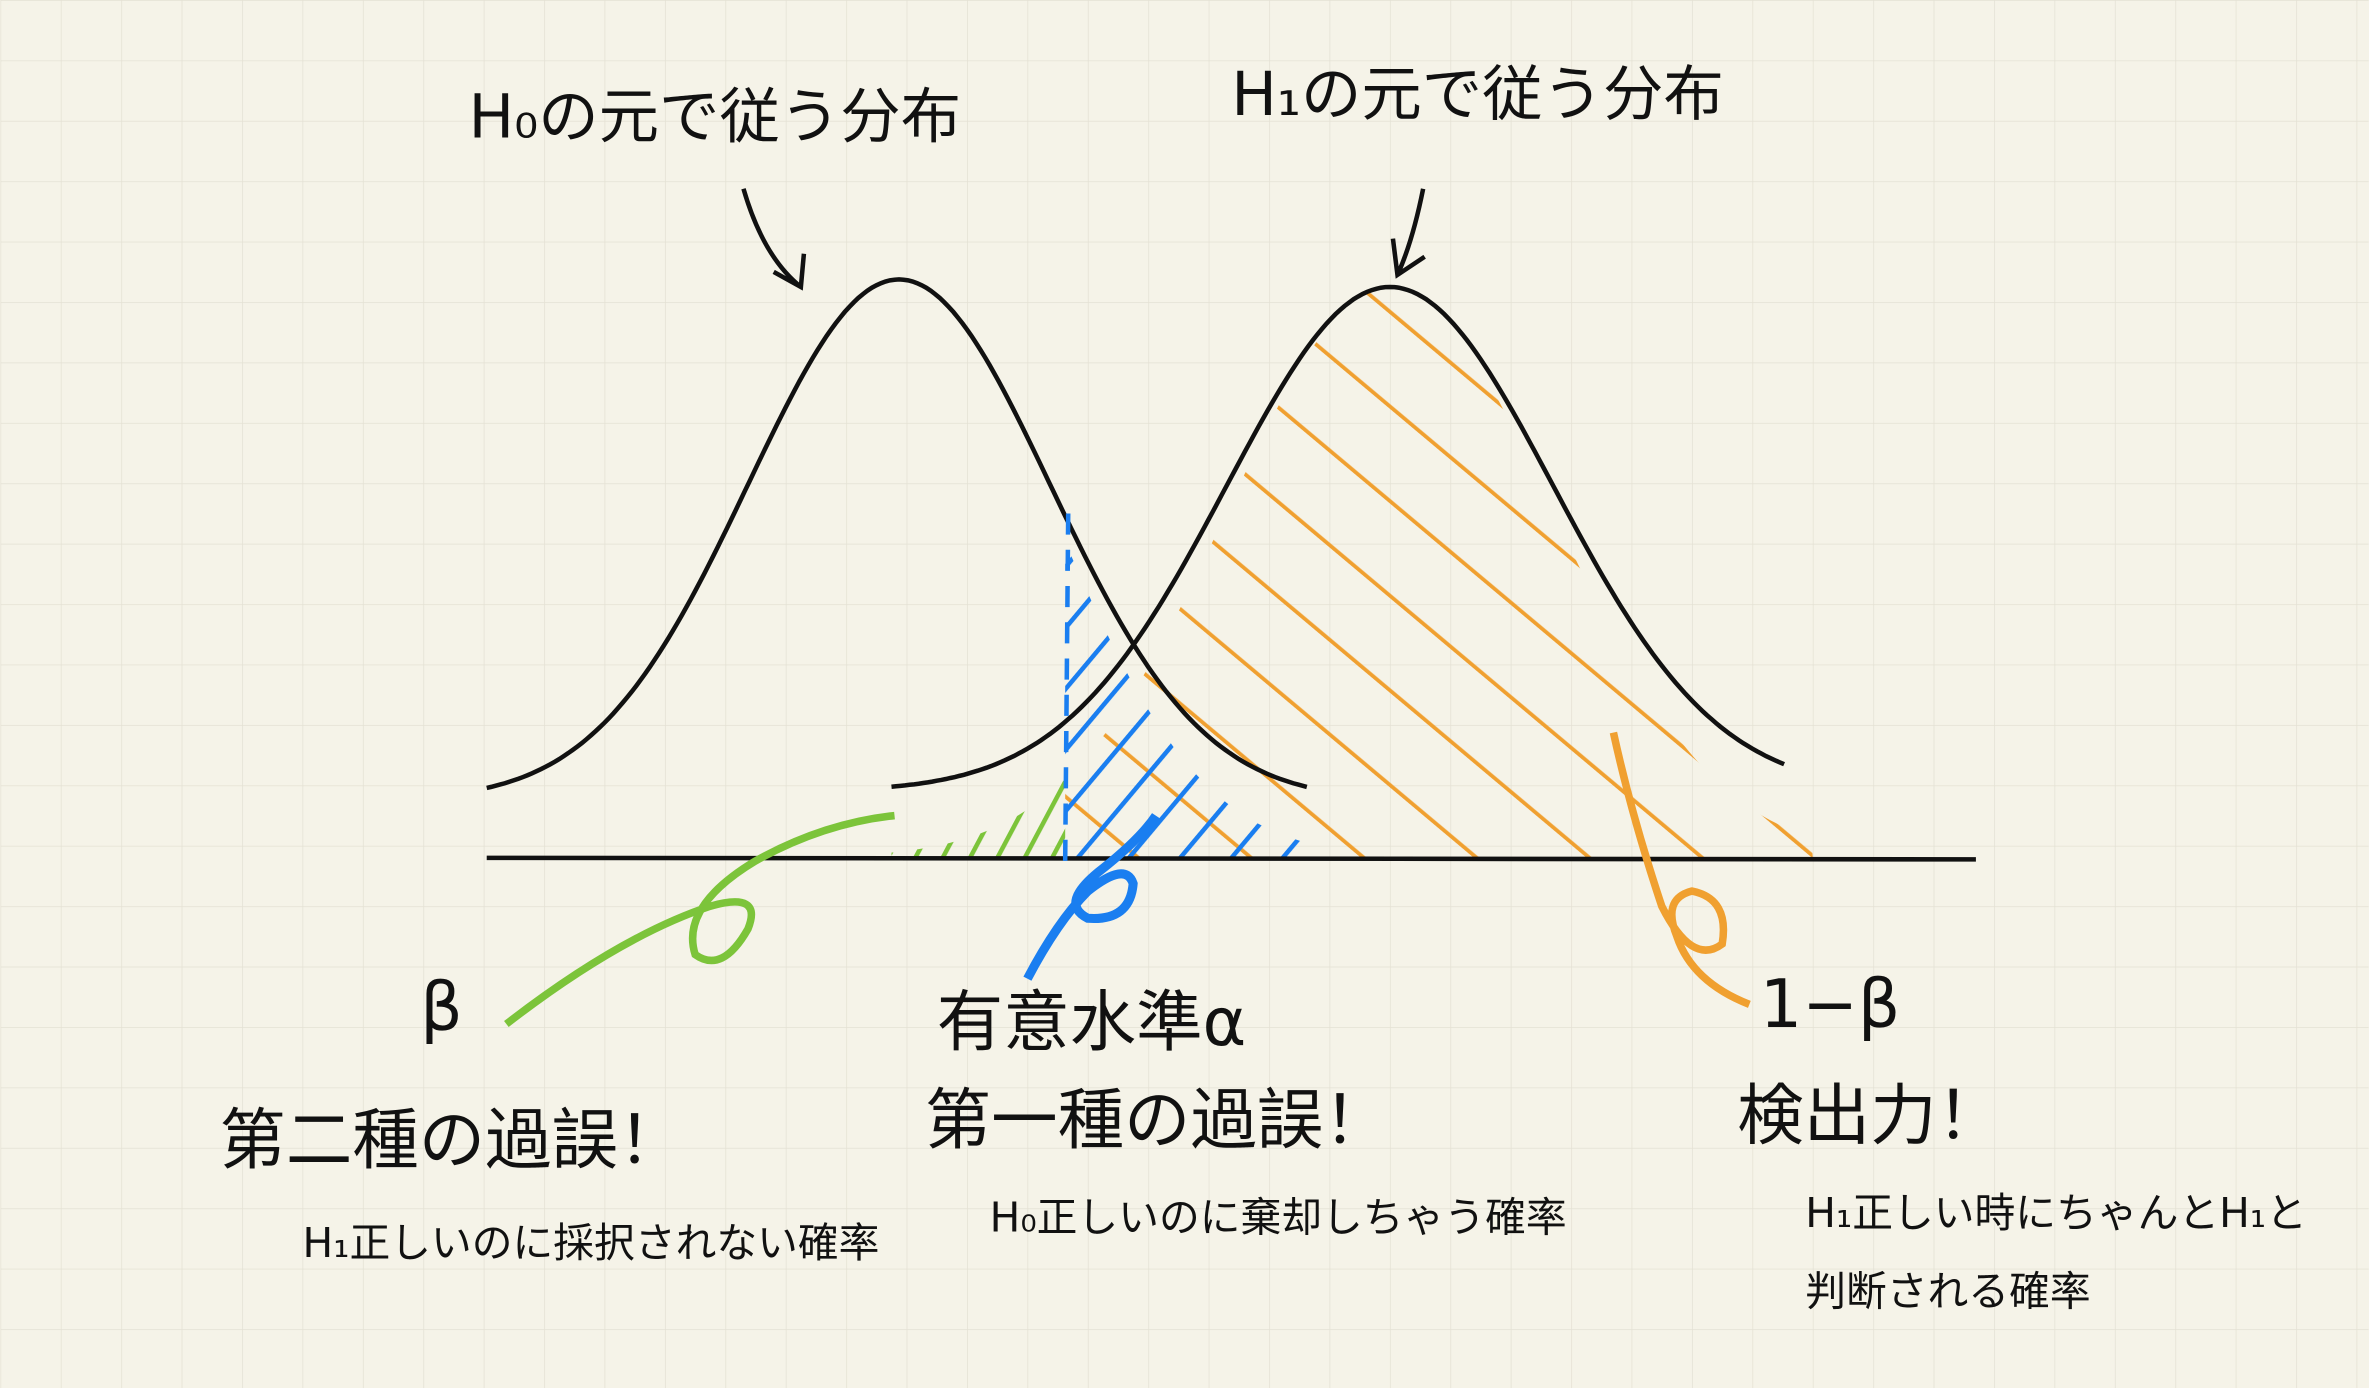 The height and width of the screenshot is (1388, 2369). I want to click on h0-curve, so click(897, 534).